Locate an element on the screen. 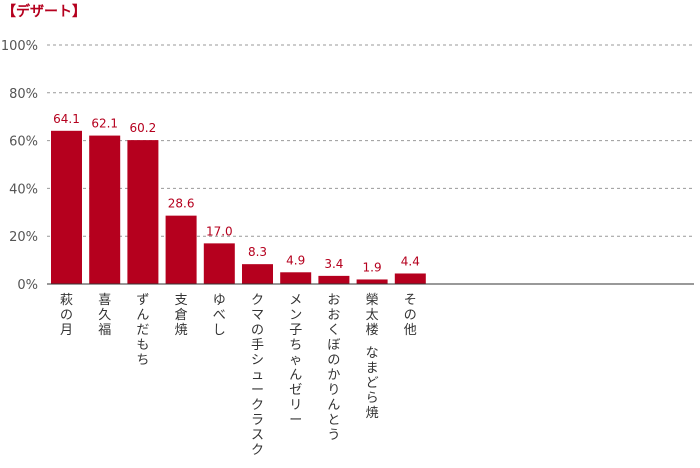  y-axis-tick-labels: 0% 20% 40% 60% 80% 100% is located at coordinates (19, 166).